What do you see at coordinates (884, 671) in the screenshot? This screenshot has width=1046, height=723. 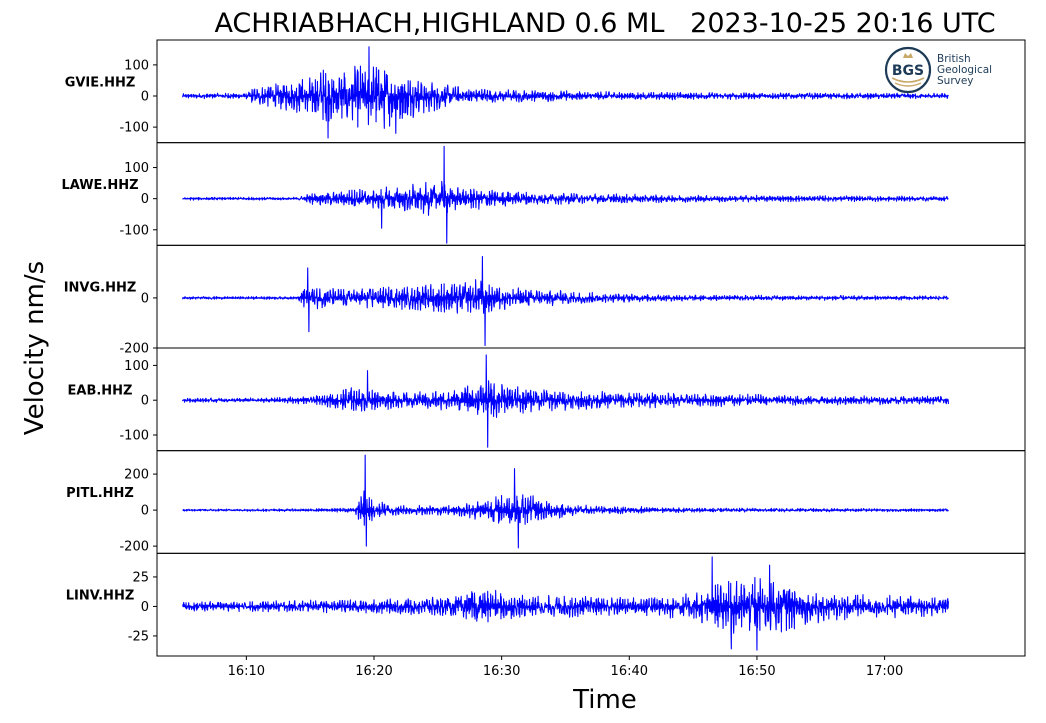 I see `x-tick-label: 17:00` at bounding box center [884, 671].